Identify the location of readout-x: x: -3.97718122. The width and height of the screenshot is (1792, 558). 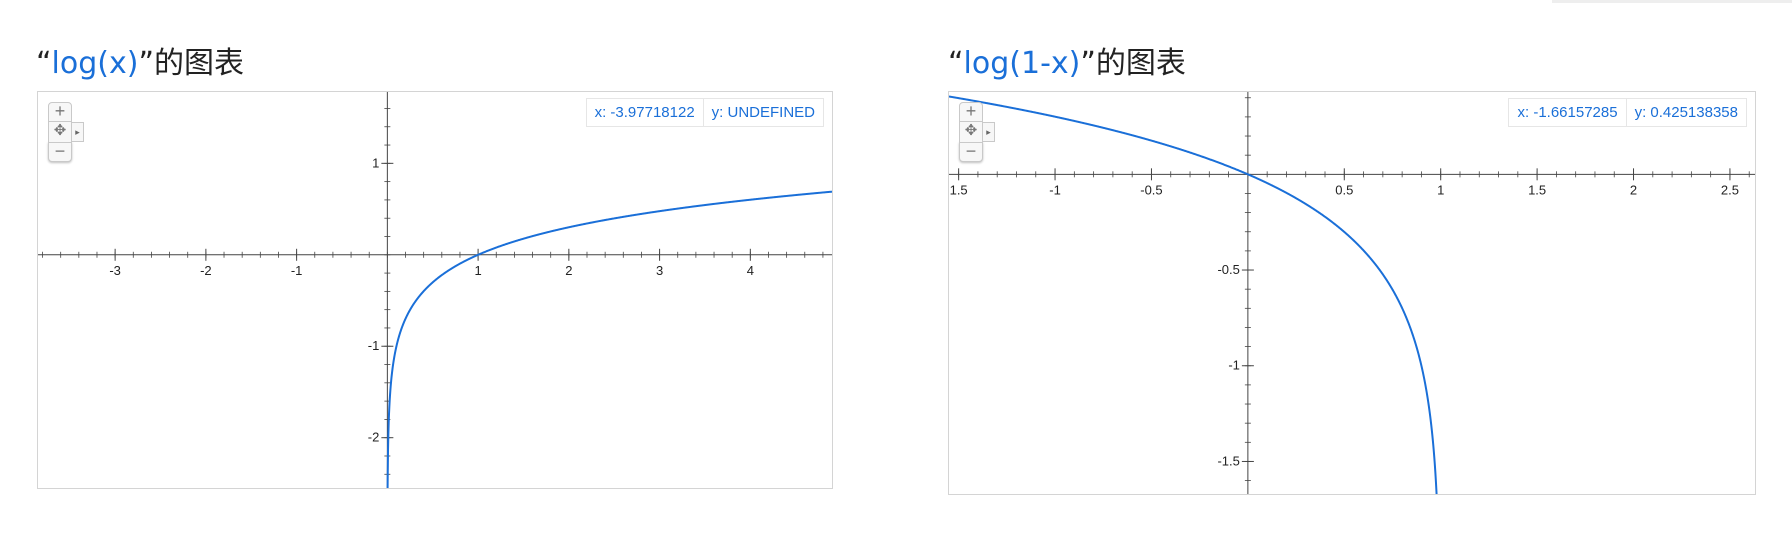
(644, 112).